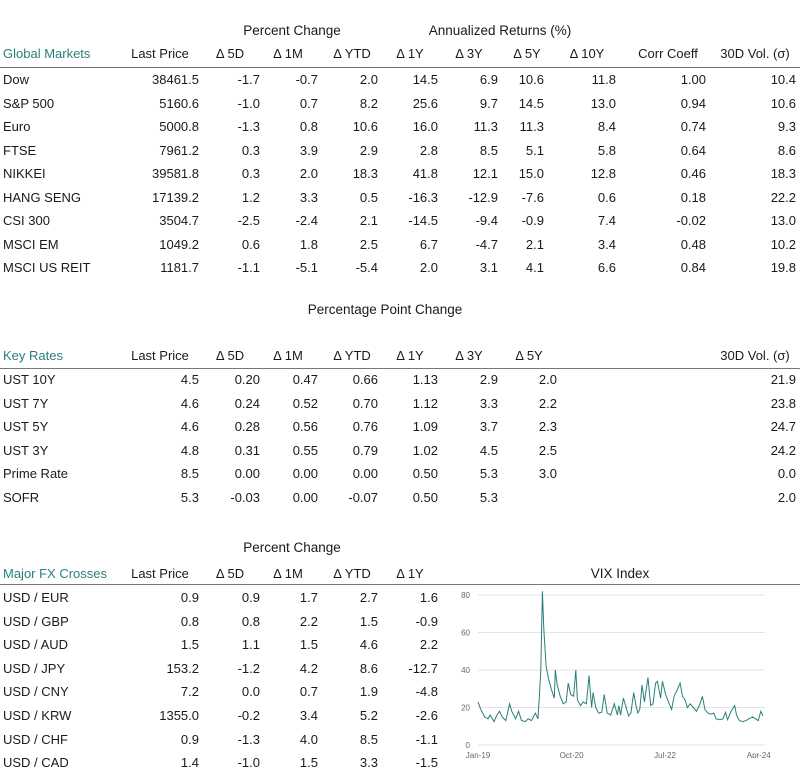  Describe the element at coordinates (428, 150) in the screenshot. I see `table-cell: 2.8` at that location.